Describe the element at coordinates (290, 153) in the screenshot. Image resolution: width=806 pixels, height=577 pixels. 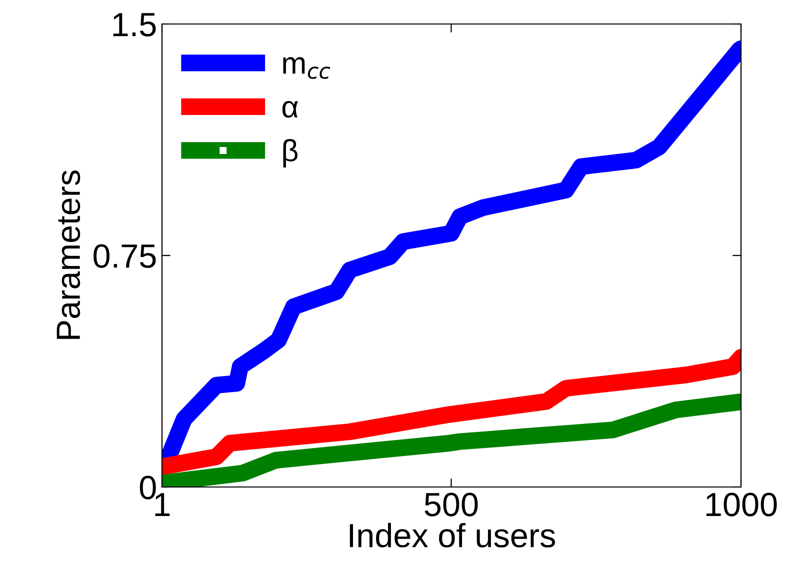
I see `legend-label: β` at that location.